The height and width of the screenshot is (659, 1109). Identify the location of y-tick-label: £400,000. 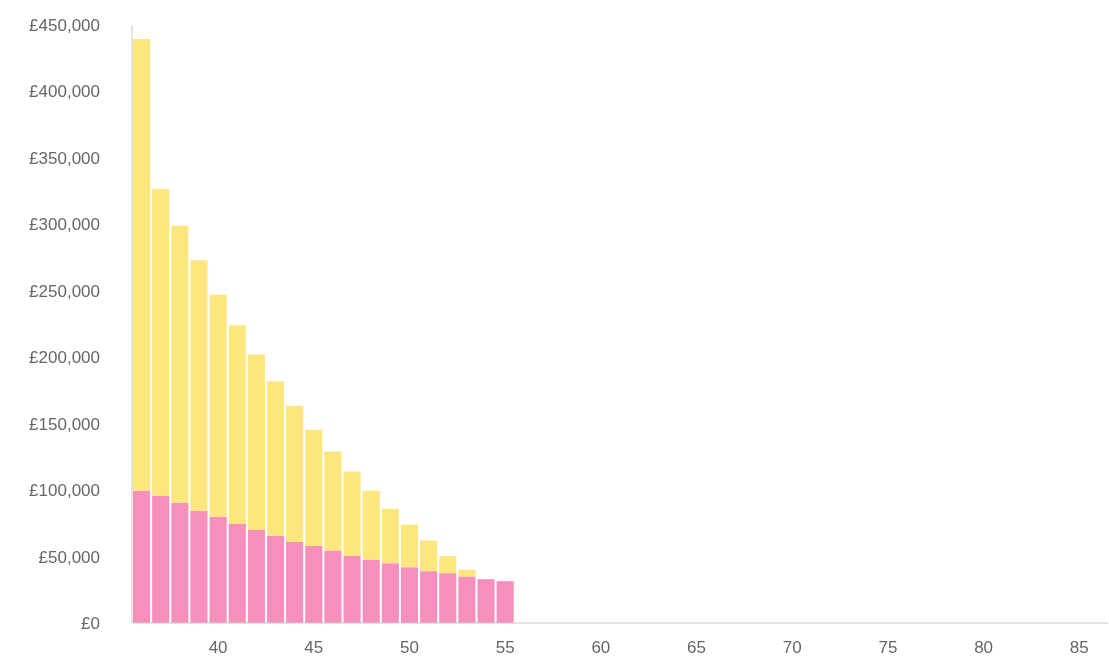
(64, 92).